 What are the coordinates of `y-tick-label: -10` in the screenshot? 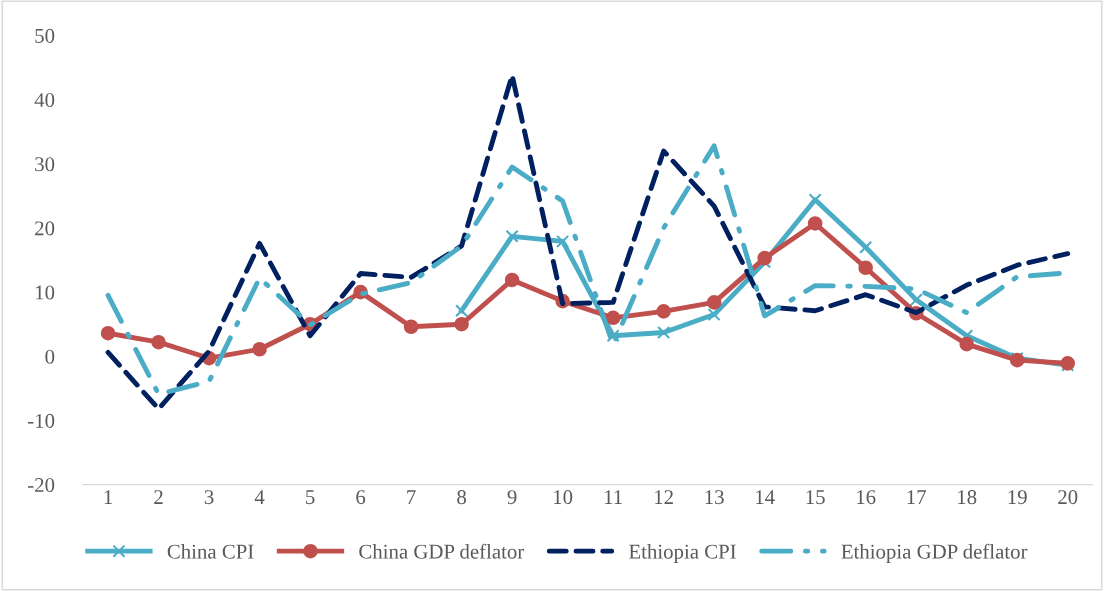 It's located at (41, 420).